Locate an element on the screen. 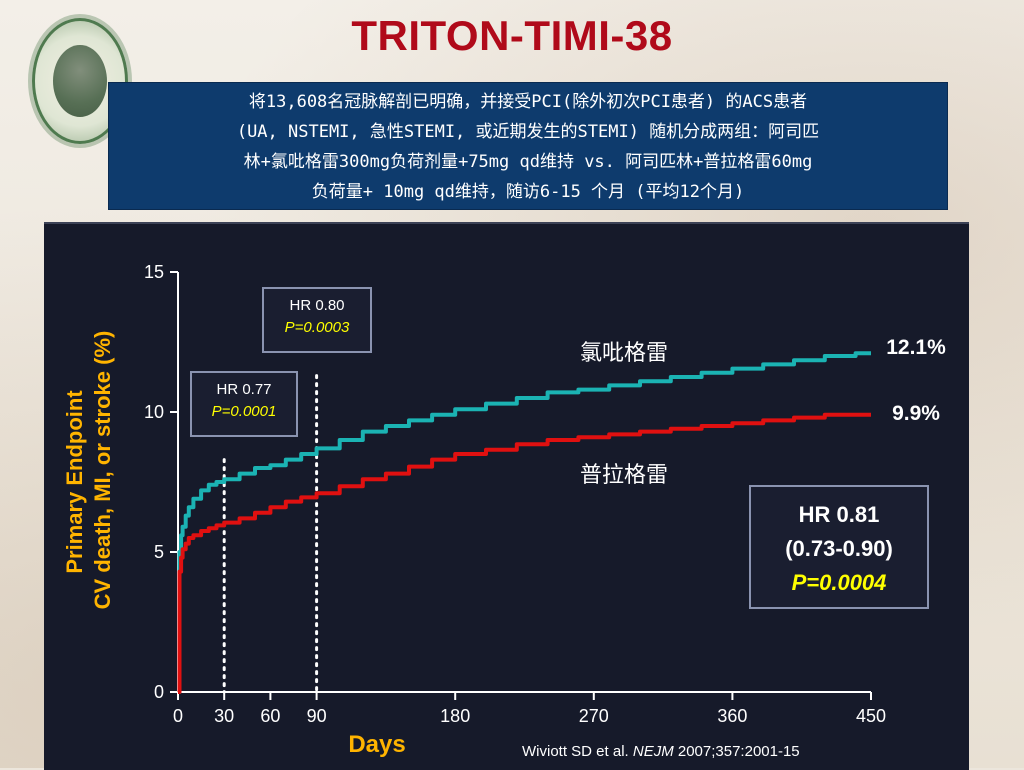 The width and height of the screenshot is (1024, 770). description-line: 负荷量+ 10mg qd维持，随访6-15 个月 (平均12个月) is located at coordinates (528, 192).